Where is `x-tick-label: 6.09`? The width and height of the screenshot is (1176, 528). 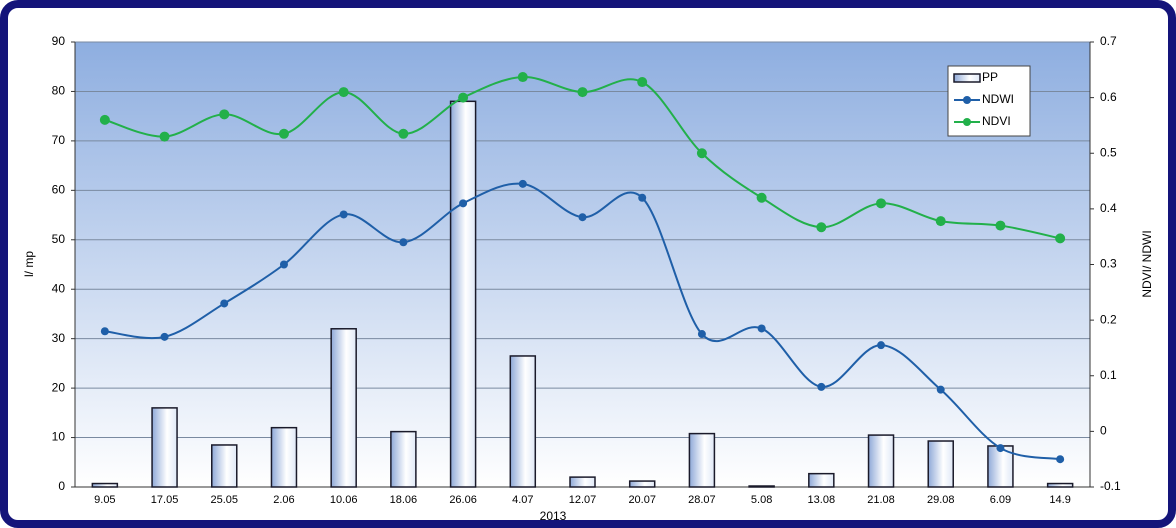
x-tick-label: 6.09 is located at coordinates (1000, 500).